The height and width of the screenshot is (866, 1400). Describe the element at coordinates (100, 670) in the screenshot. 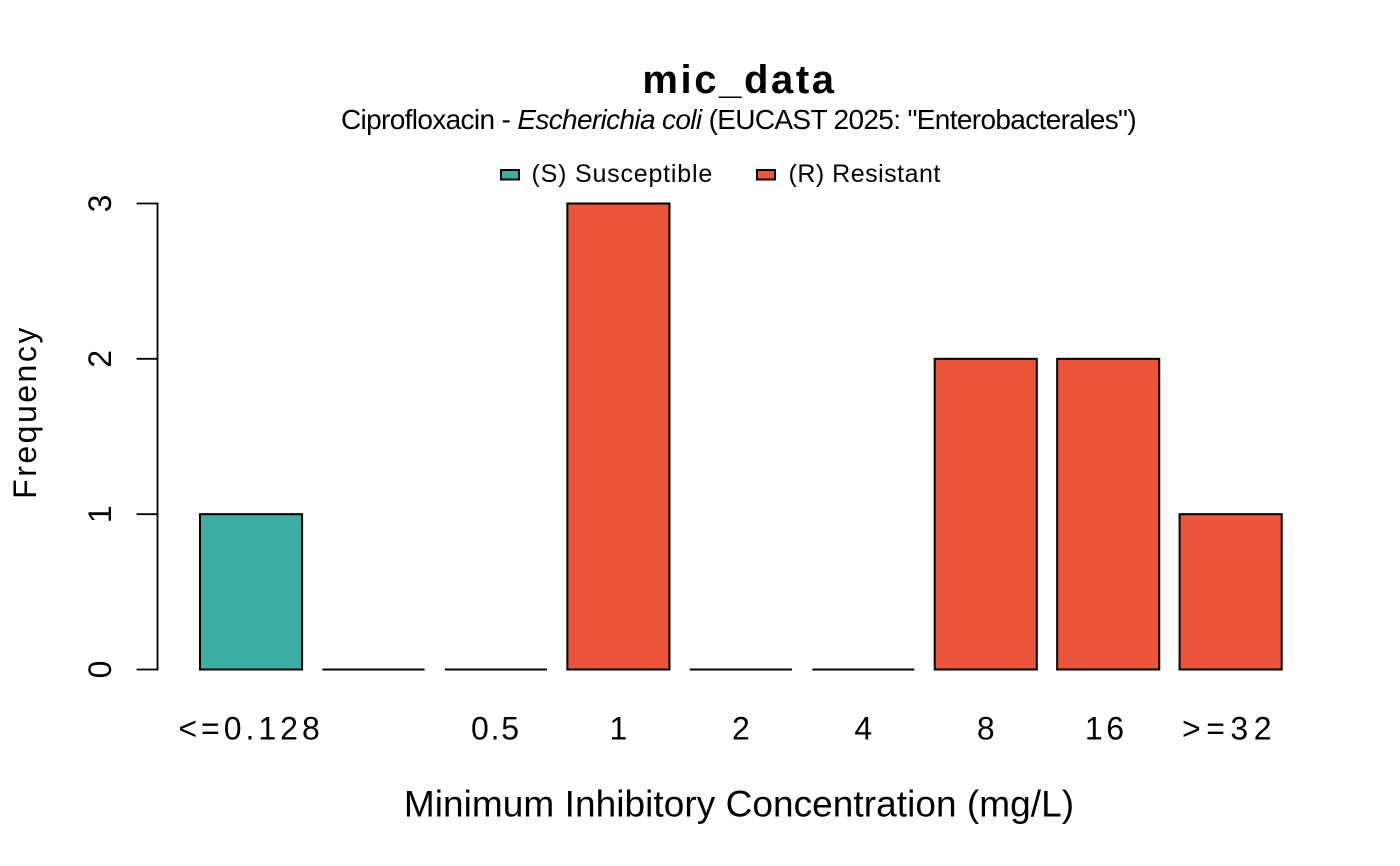

I see `svg-text: 0` at that location.